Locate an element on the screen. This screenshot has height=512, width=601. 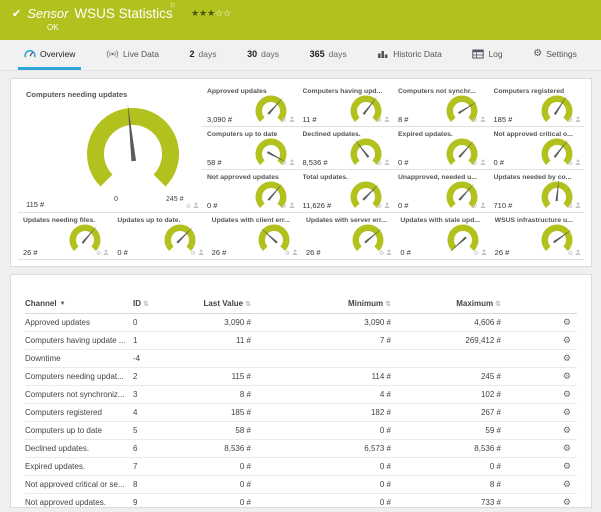
col-header-maximum: Maximum ⇅ is located at coordinates (446, 304).